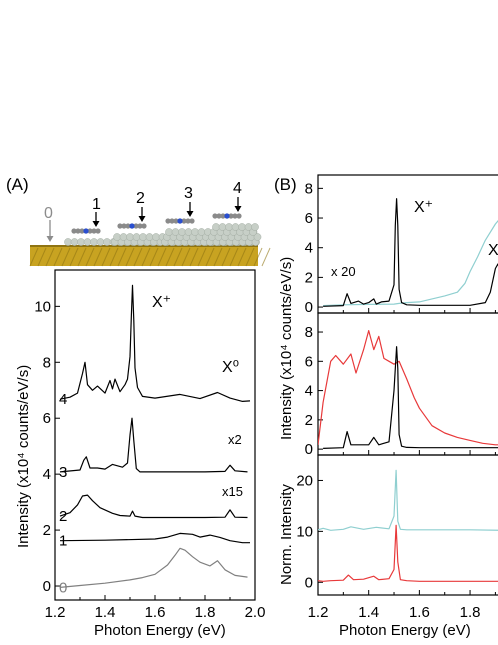 This screenshot has width=498, height=645. Describe the element at coordinates (309, 248) in the screenshot. I see `panel-b-top-ytick-label: 4` at that location.